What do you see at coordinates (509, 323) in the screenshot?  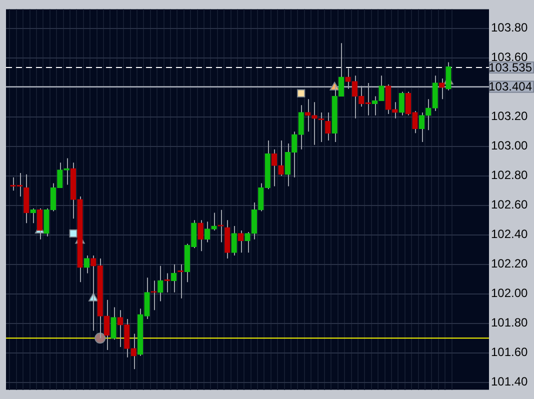 I see `y-tick-label: 101.80` at bounding box center [509, 323].